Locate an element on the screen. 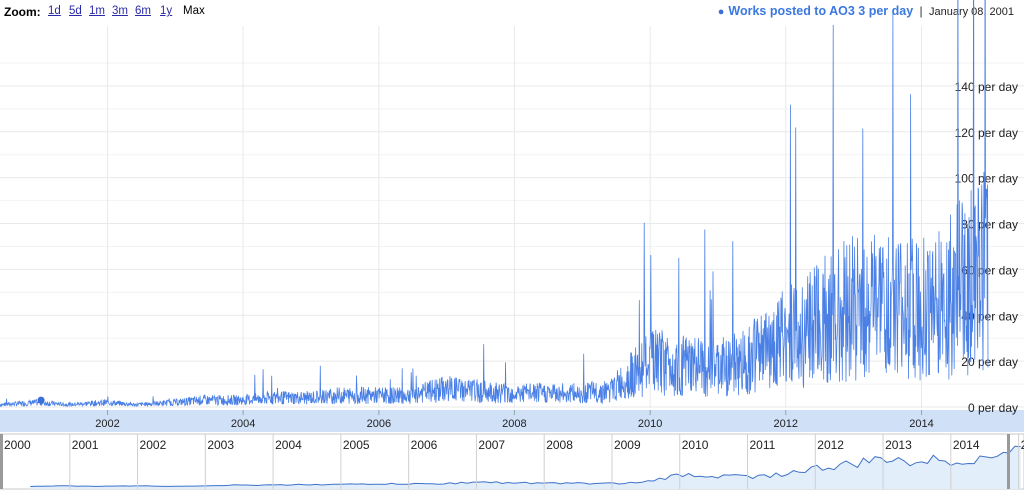  y-tick-label: 40 per day is located at coordinates (989, 316).